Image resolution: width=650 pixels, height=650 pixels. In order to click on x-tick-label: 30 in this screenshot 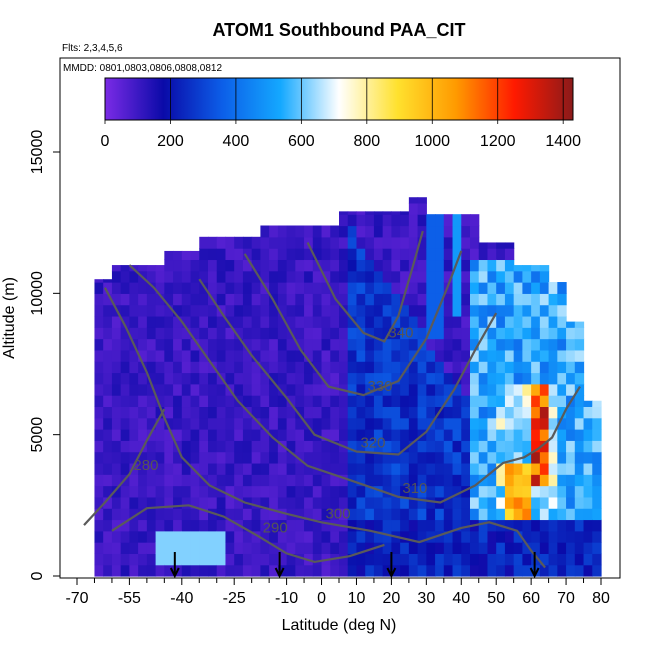, I will do `click(426, 598)`.